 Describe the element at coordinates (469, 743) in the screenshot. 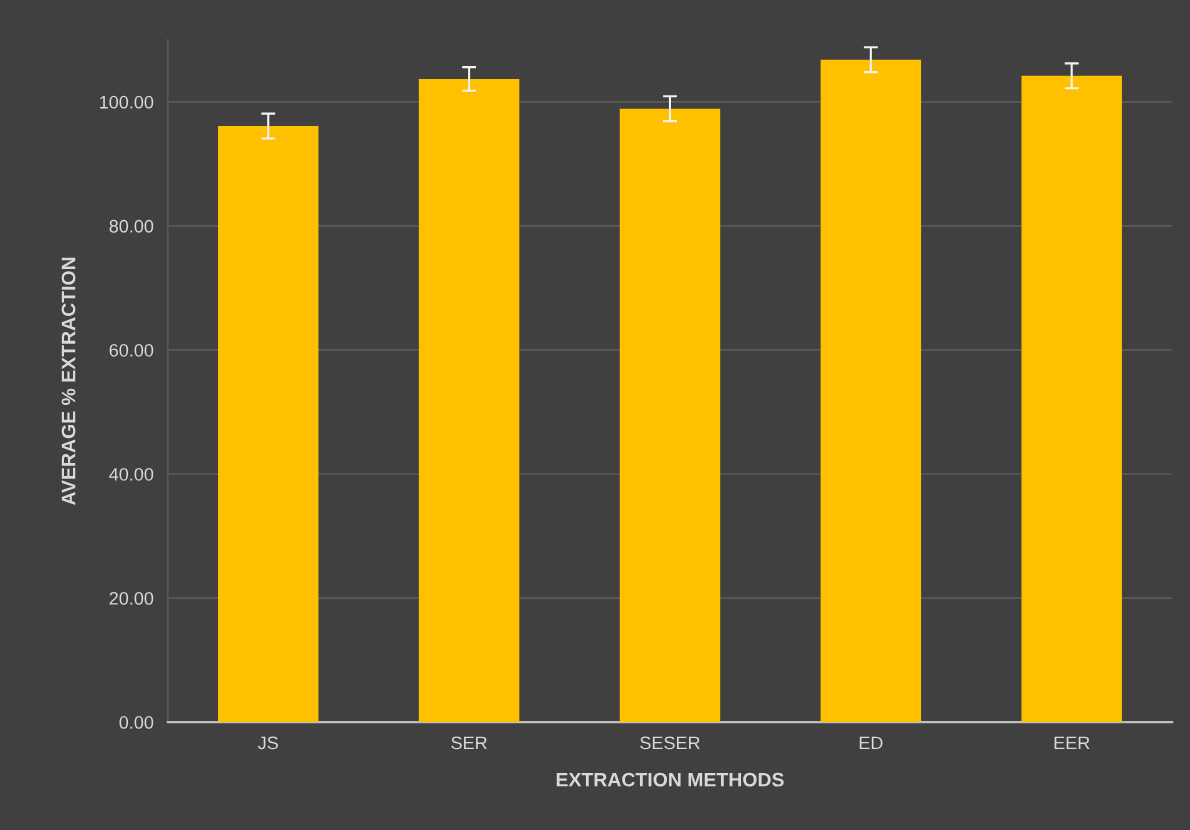

I see `x-tick-label: SER` at that location.